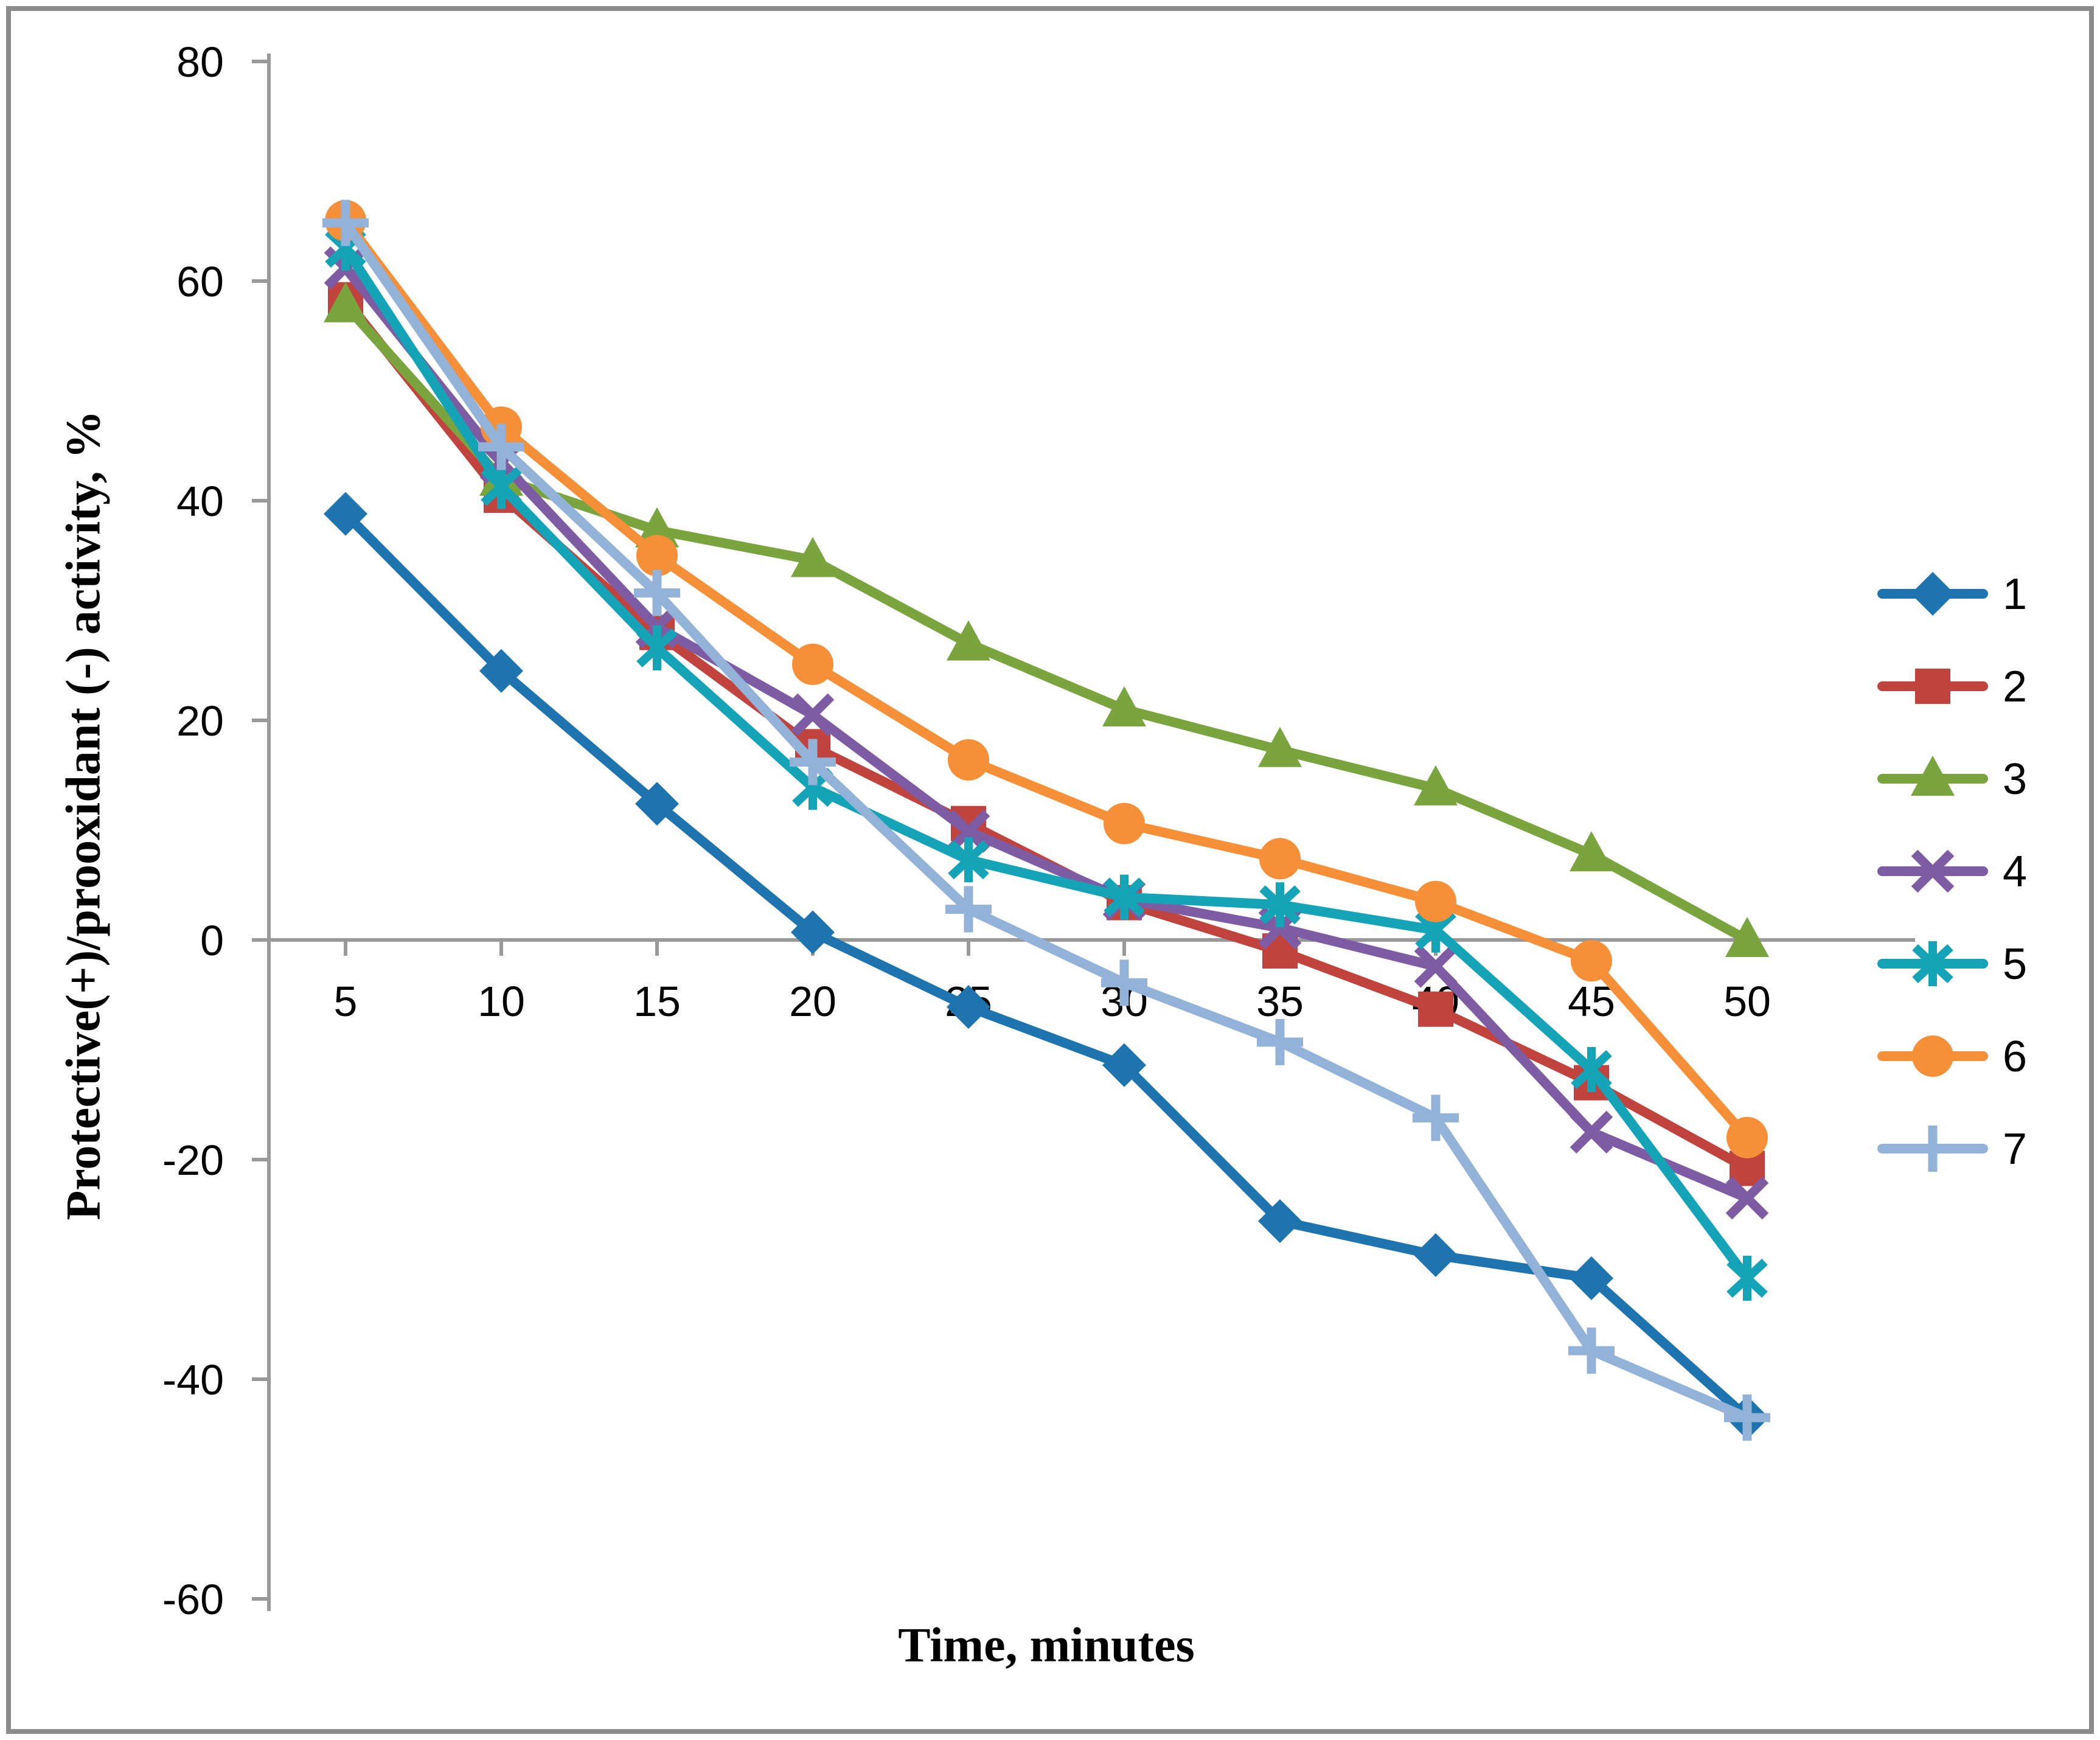 The height and width of the screenshot is (1740, 2100). What do you see at coordinates (212, 941) in the screenshot?
I see `y-axis-tick-label: 0` at bounding box center [212, 941].